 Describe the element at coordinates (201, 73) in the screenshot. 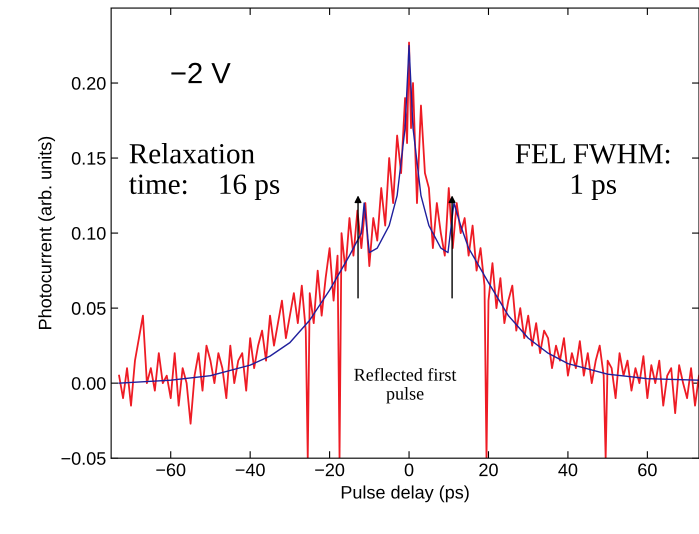

I see `annotation: −2 V` at that location.